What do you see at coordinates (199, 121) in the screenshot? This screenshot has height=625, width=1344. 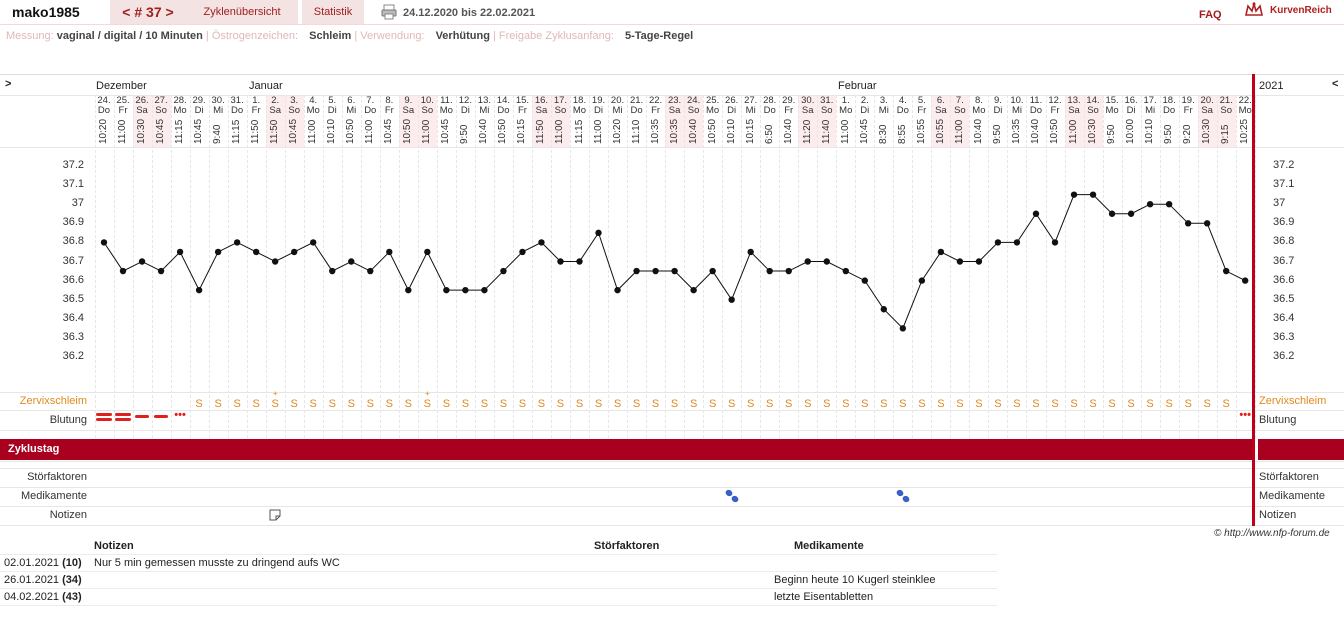 I see `day-header: 29. Di 10:45` at bounding box center [199, 121].